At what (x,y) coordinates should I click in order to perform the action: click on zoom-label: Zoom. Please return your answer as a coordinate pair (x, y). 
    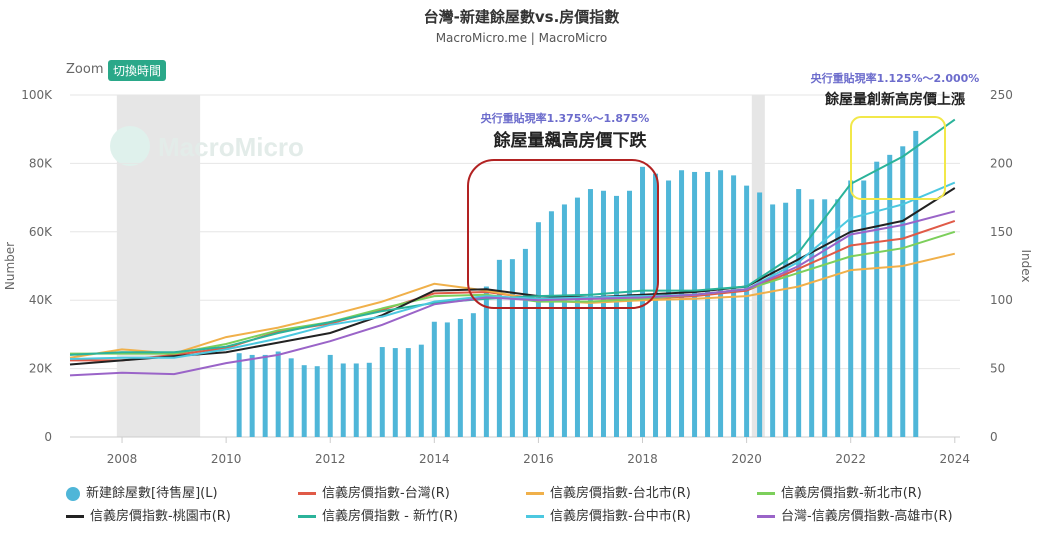
    Looking at the image, I should click on (85, 69).